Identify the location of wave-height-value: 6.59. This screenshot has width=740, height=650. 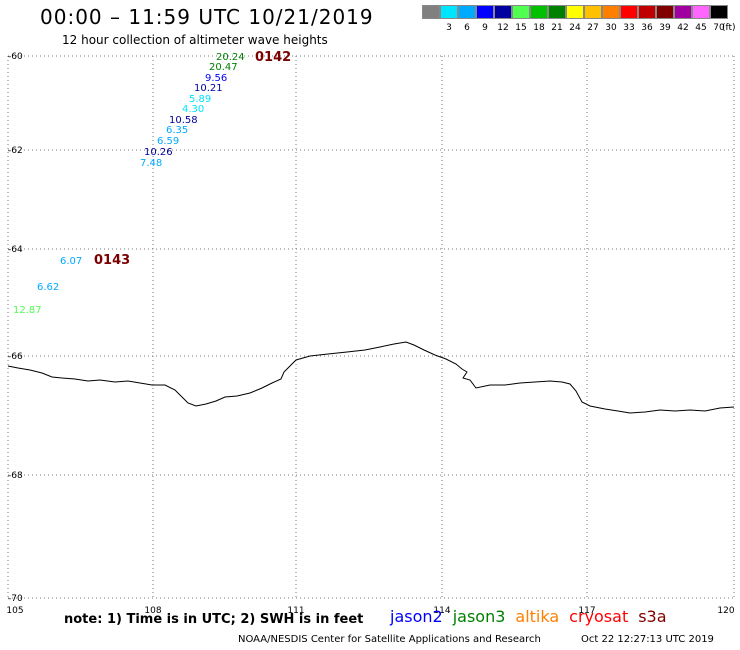
(168, 141).